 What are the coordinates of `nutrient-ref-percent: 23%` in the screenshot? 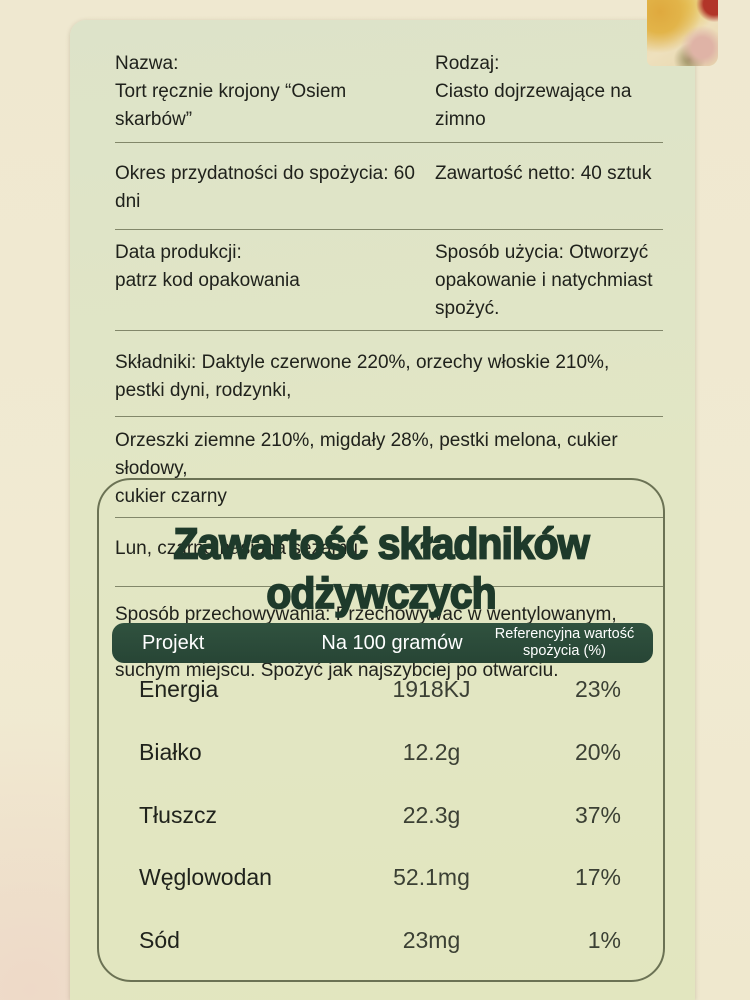 It's located at (597, 689).